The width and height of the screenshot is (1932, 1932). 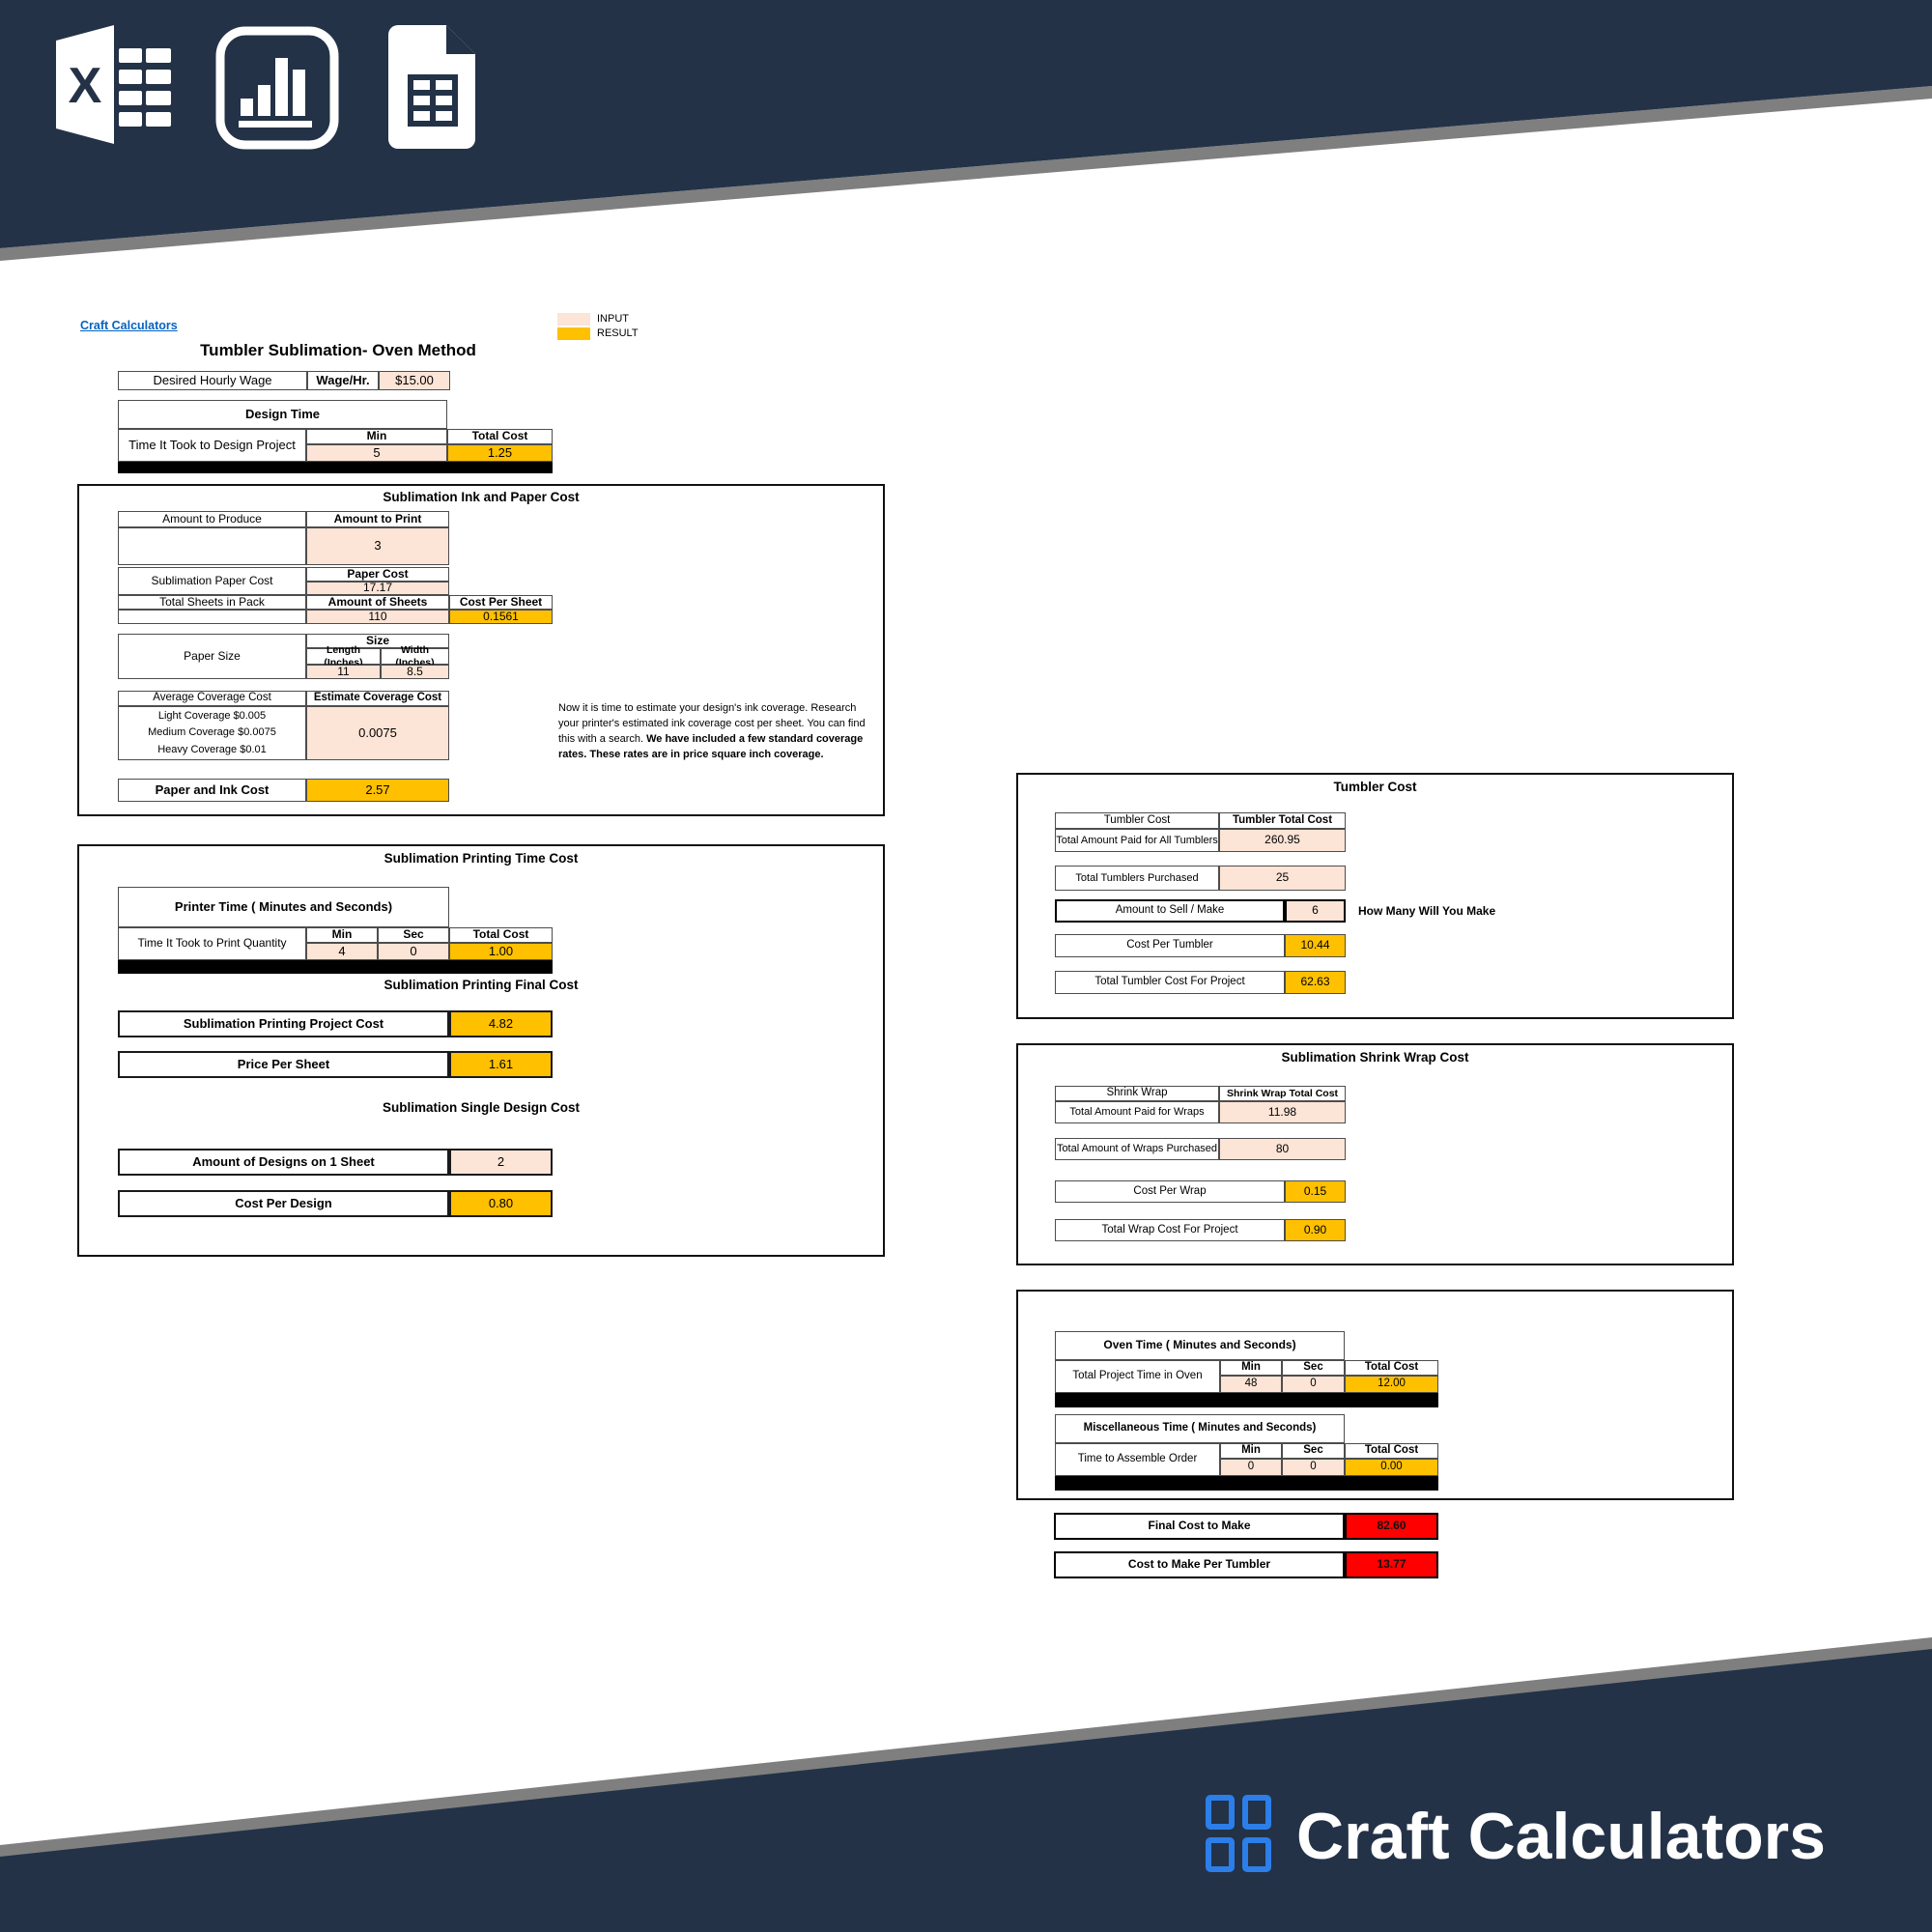 What do you see at coordinates (377, 602) in the screenshot?
I see `amount-sheets-header: Amount of Sheets` at bounding box center [377, 602].